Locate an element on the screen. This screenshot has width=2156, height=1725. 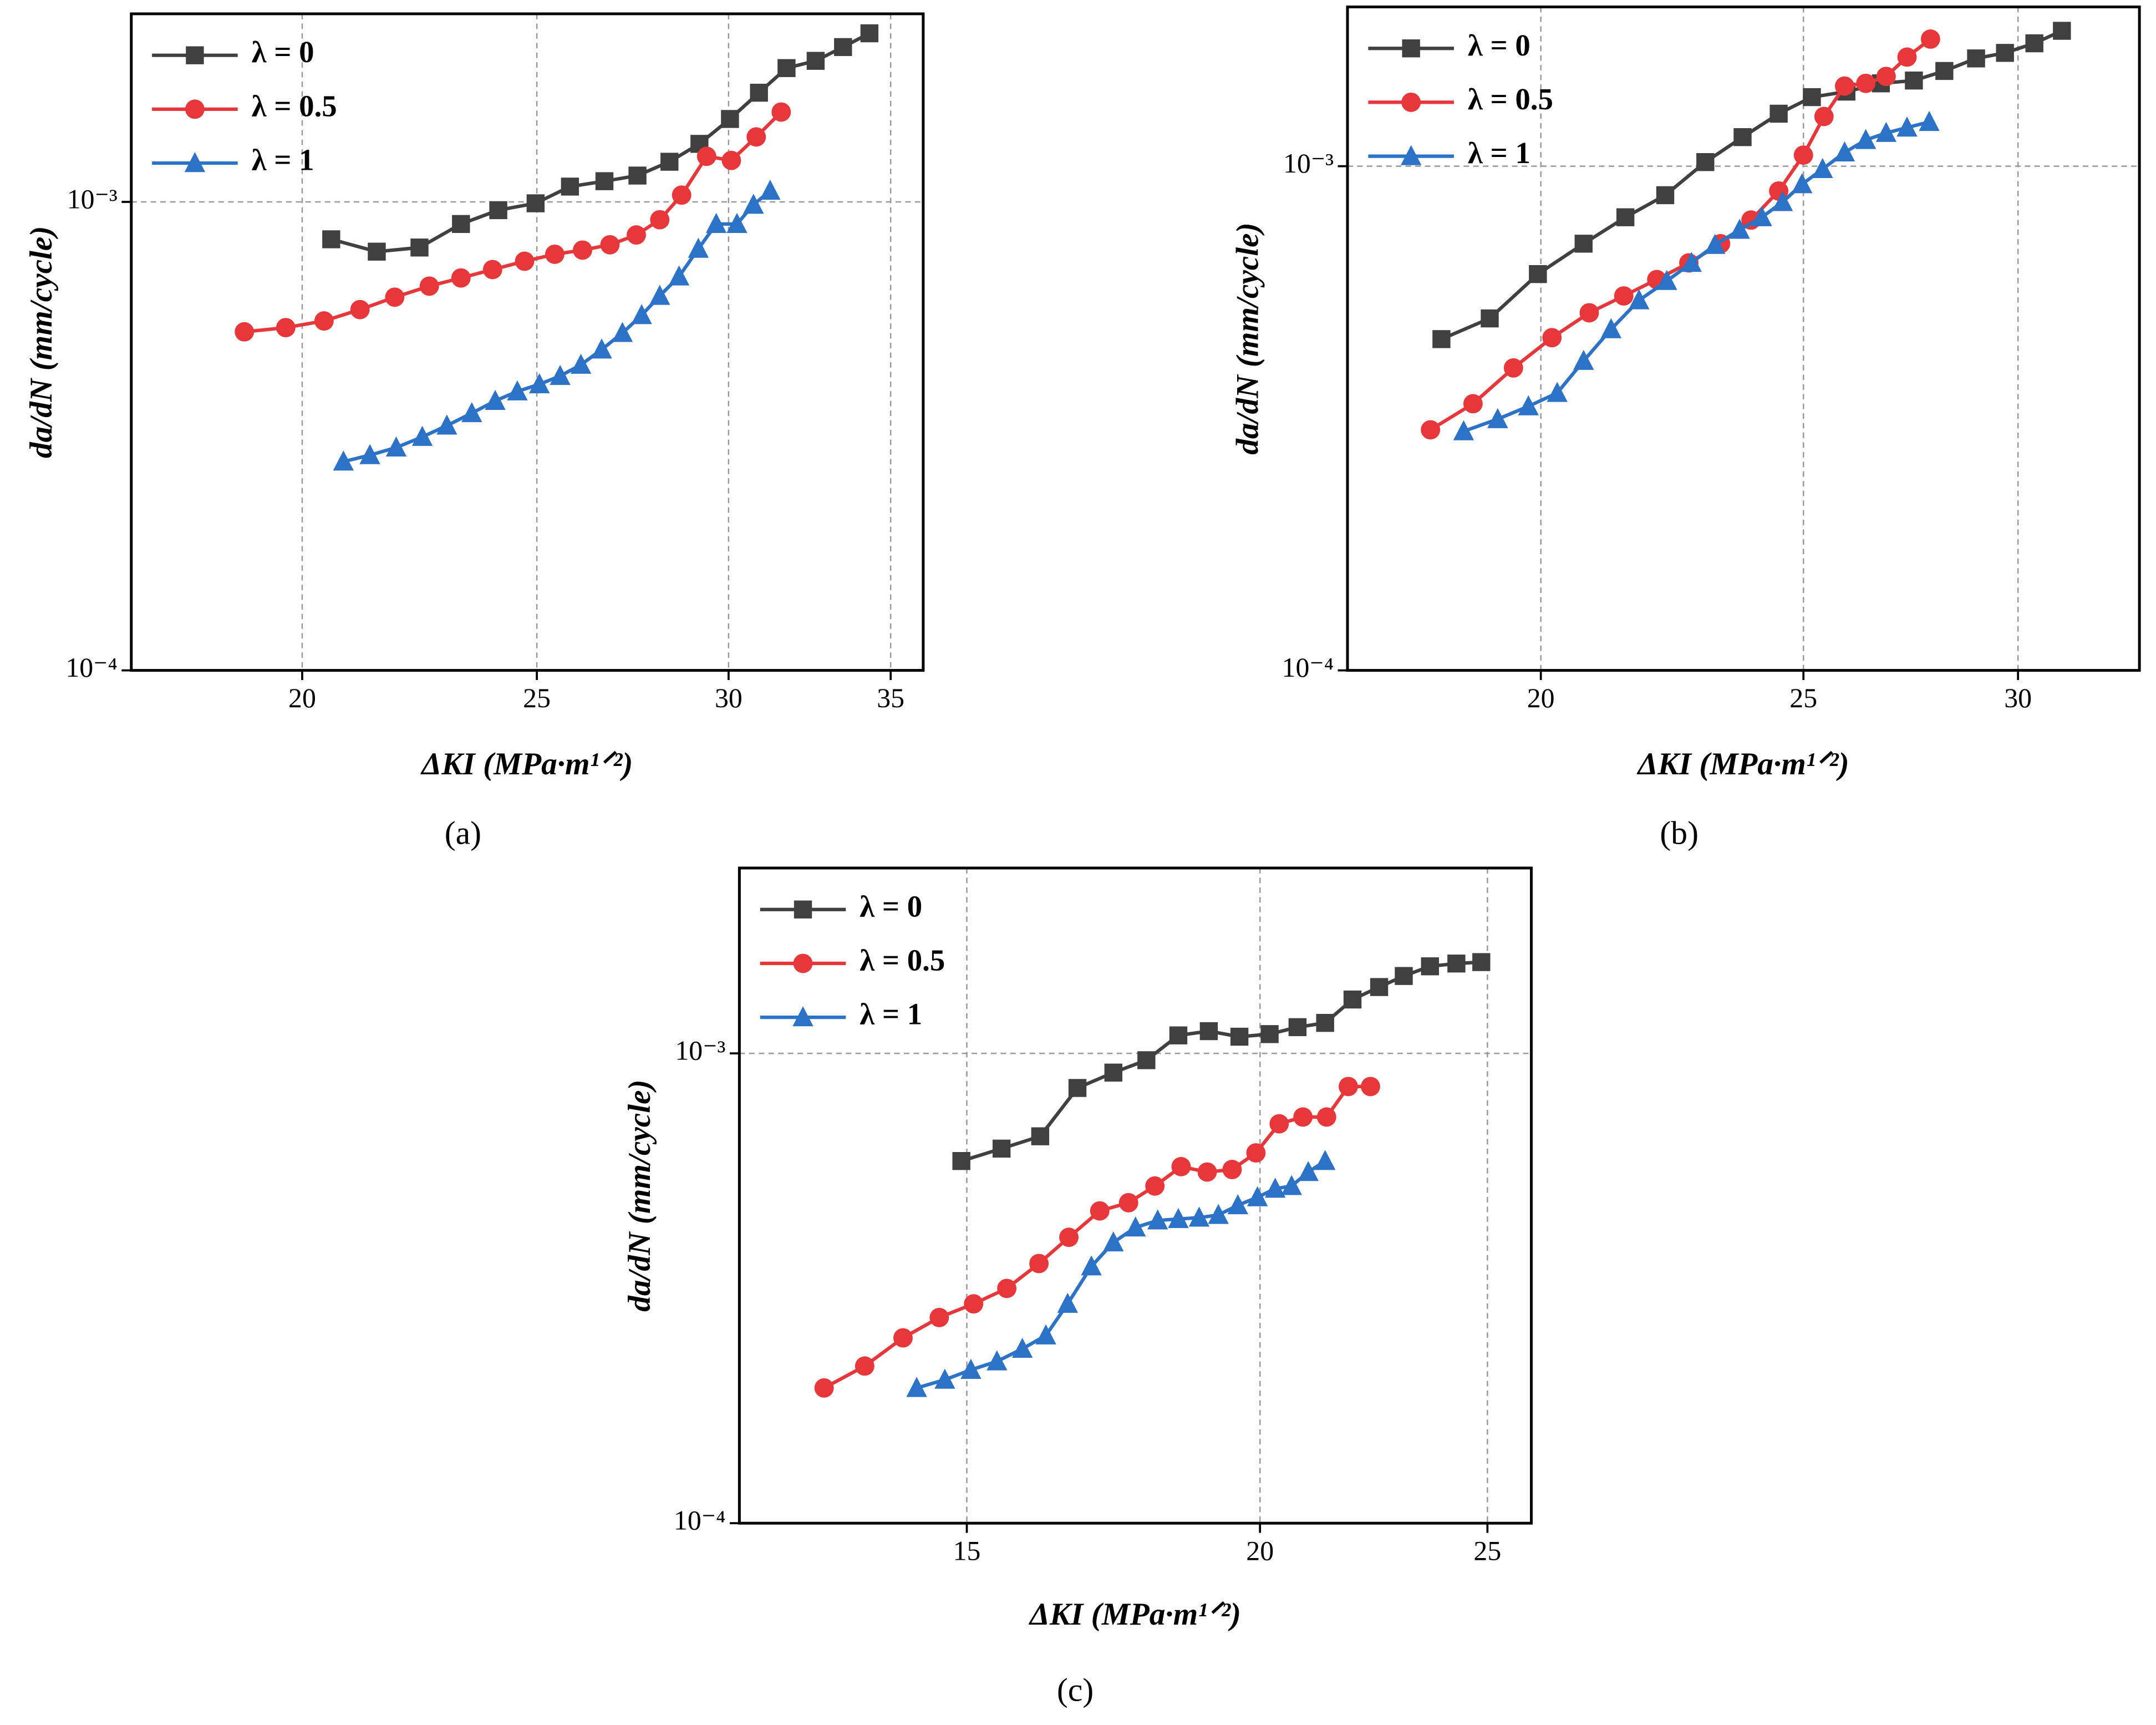
caption: (b) is located at coordinates (1679, 833).